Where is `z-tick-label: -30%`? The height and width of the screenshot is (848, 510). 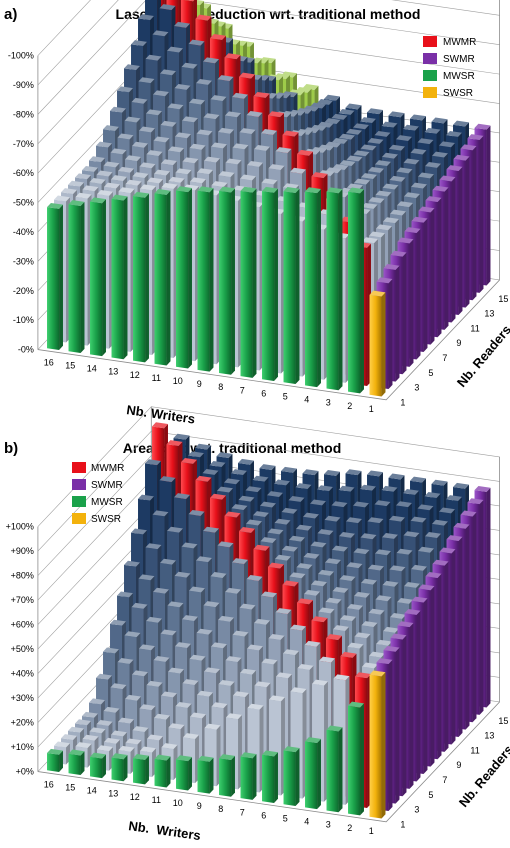 z-tick-label: -30% is located at coordinates (23, 261).